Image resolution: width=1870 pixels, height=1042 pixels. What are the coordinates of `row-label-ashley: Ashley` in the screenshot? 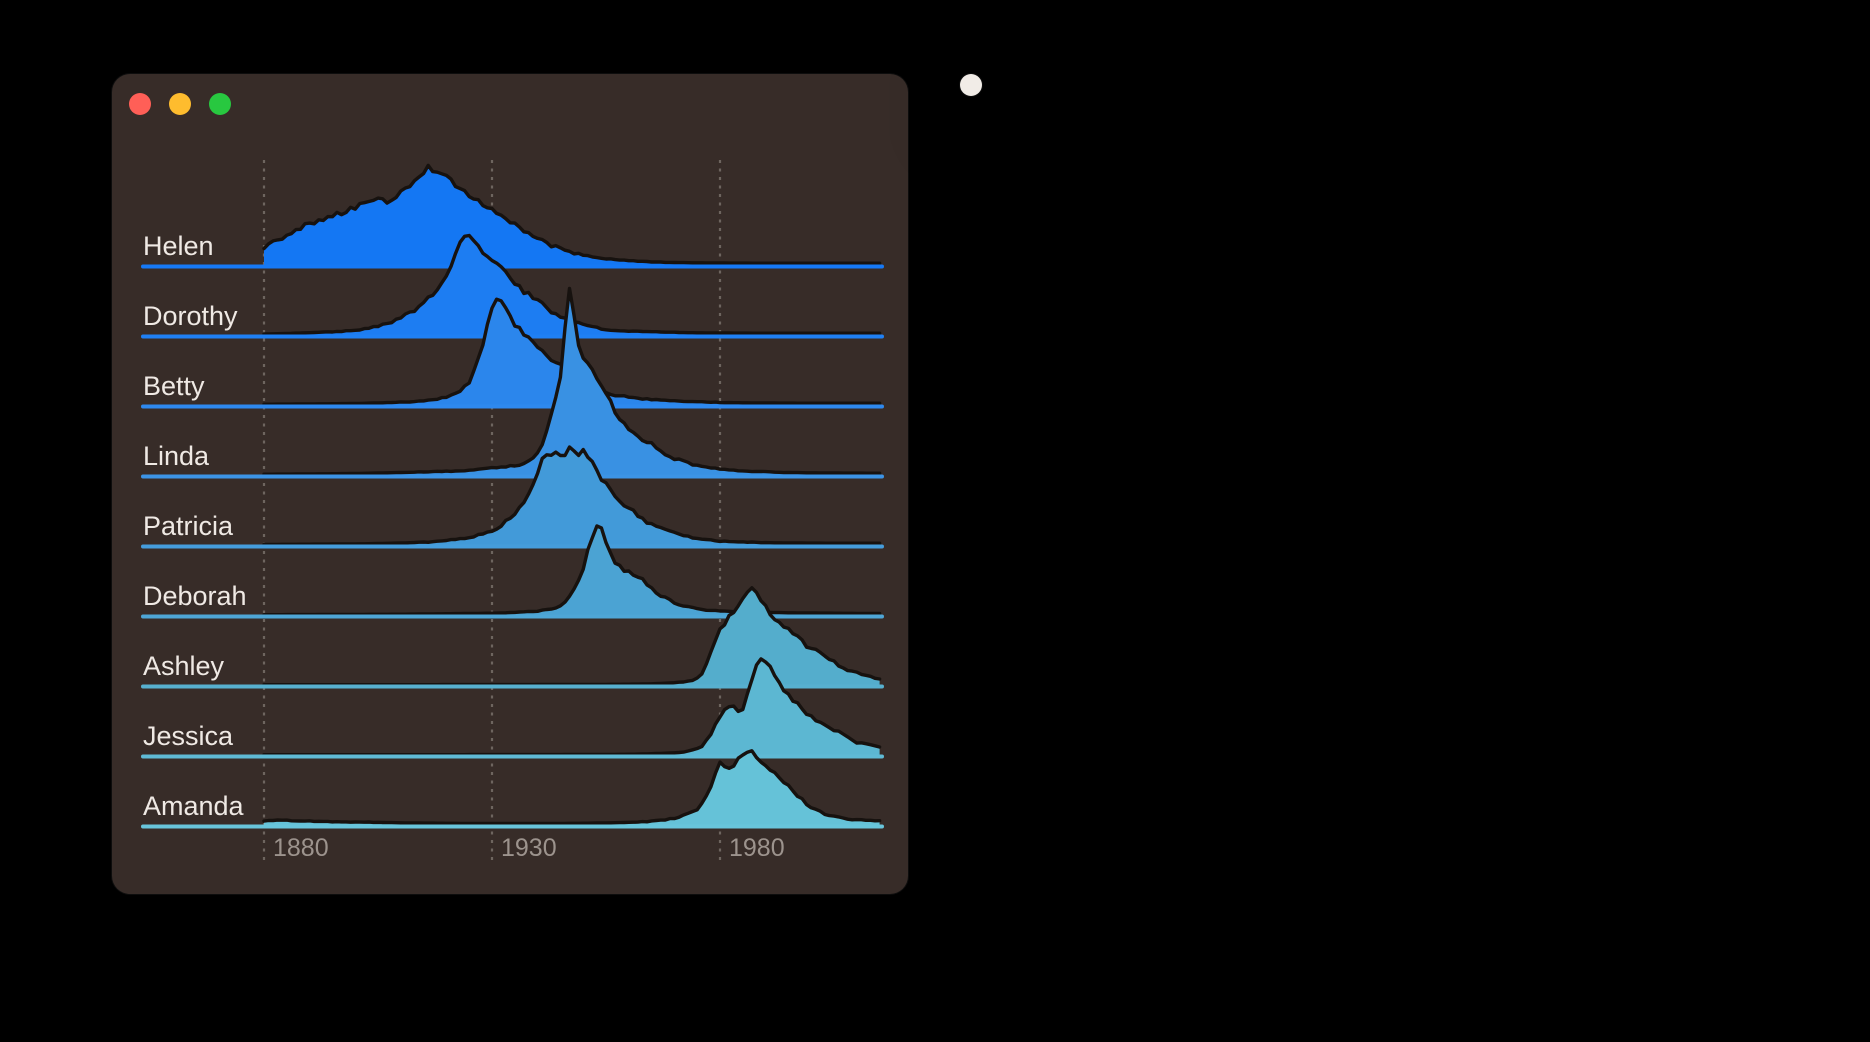 It's located at (184, 666).